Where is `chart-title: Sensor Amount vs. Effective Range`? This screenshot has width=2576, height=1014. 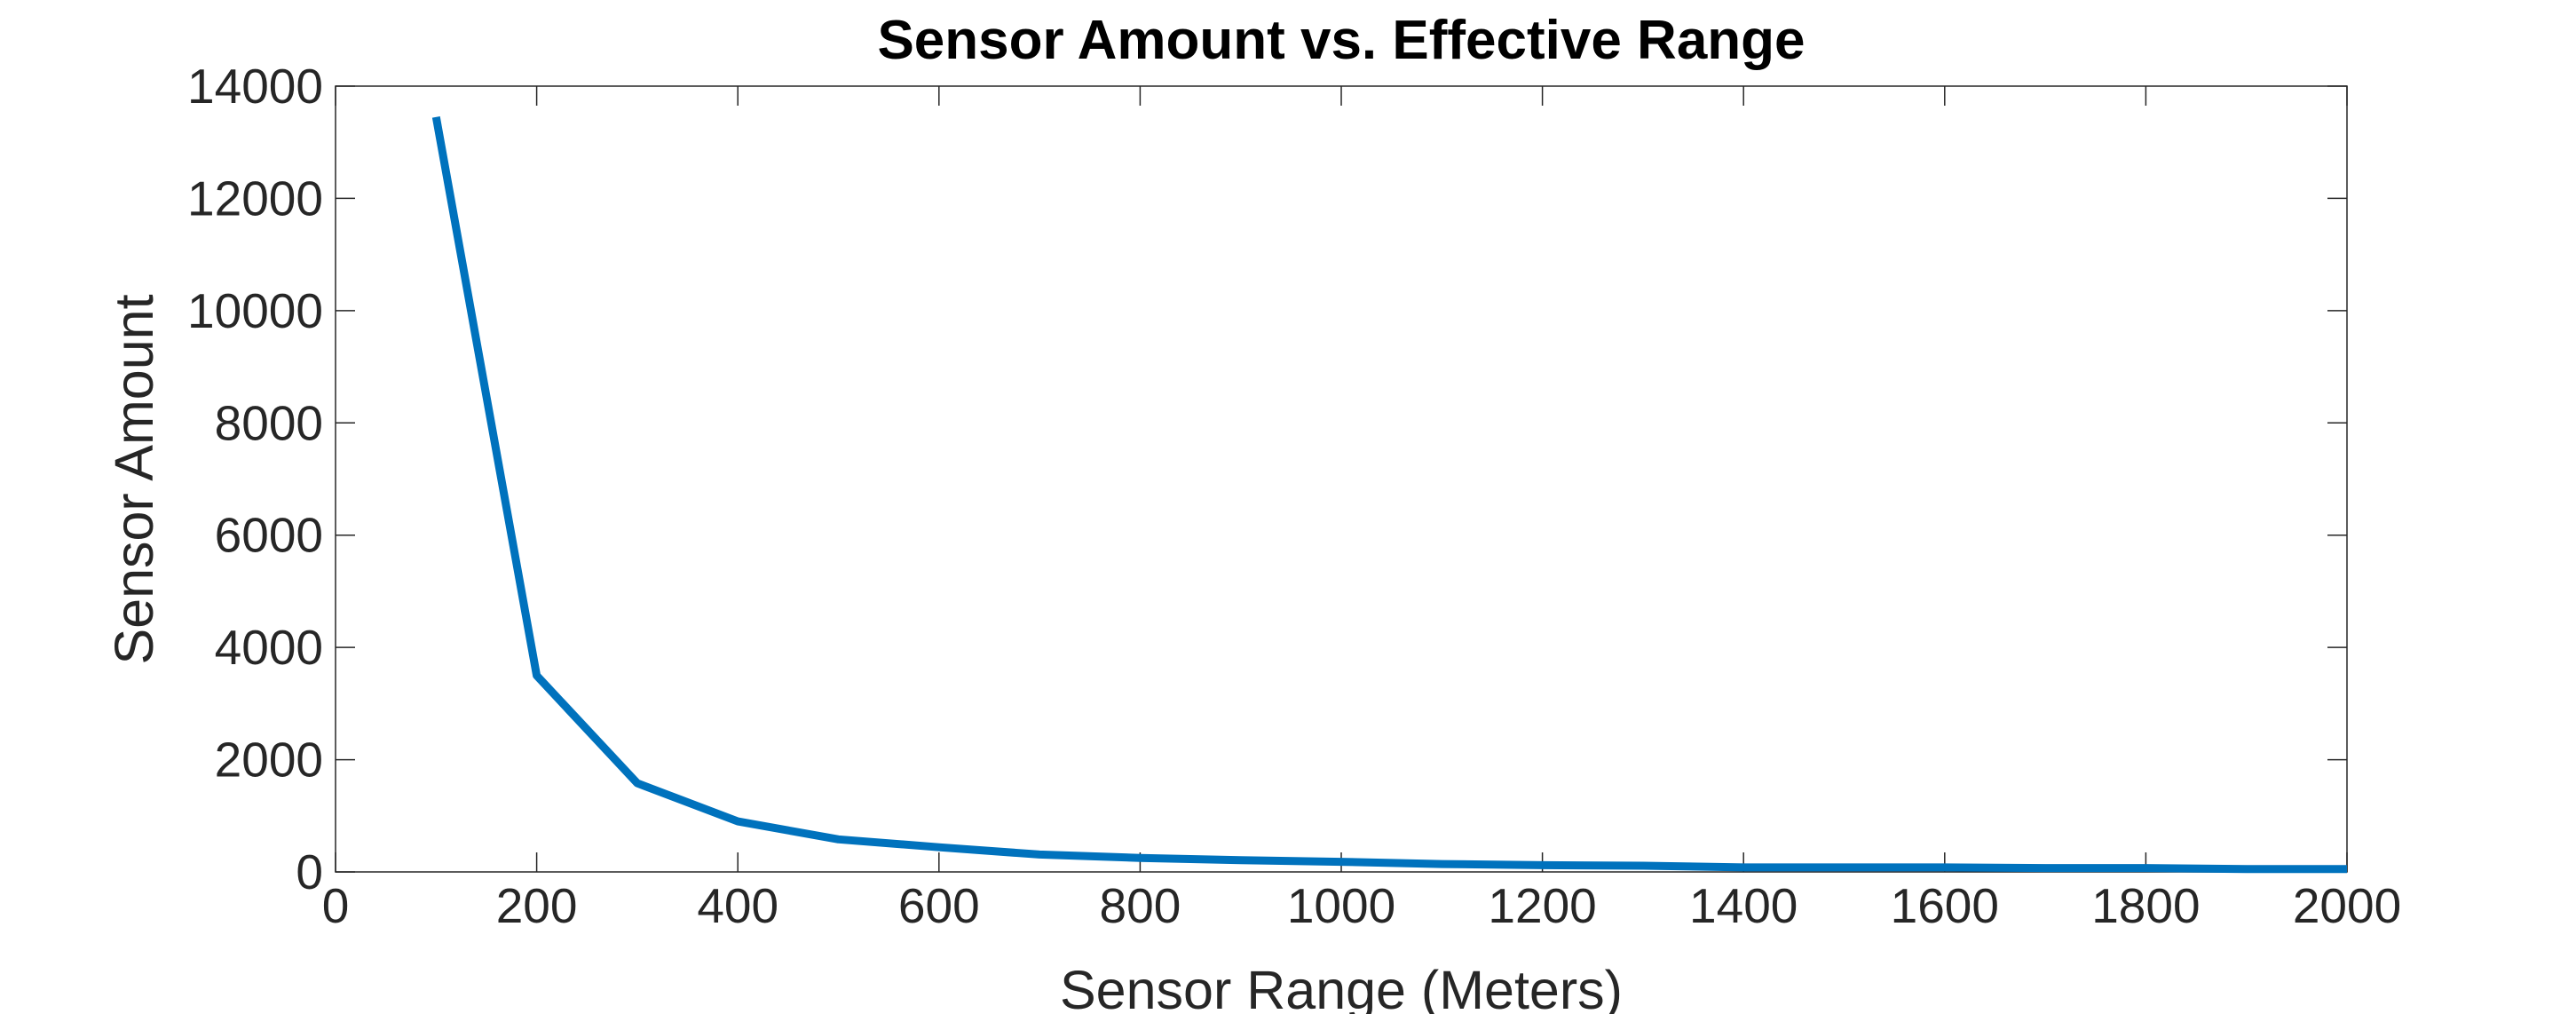
chart-title: Sensor Amount vs. Effective Range is located at coordinates (1341, 40).